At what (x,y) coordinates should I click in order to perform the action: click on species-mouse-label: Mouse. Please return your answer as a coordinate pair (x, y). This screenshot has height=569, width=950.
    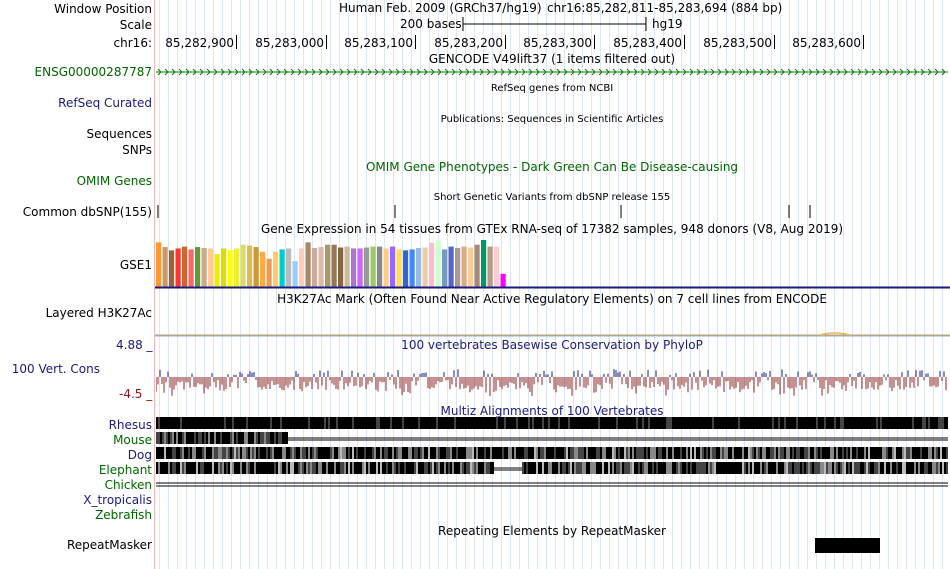
    Looking at the image, I should click on (132, 440).